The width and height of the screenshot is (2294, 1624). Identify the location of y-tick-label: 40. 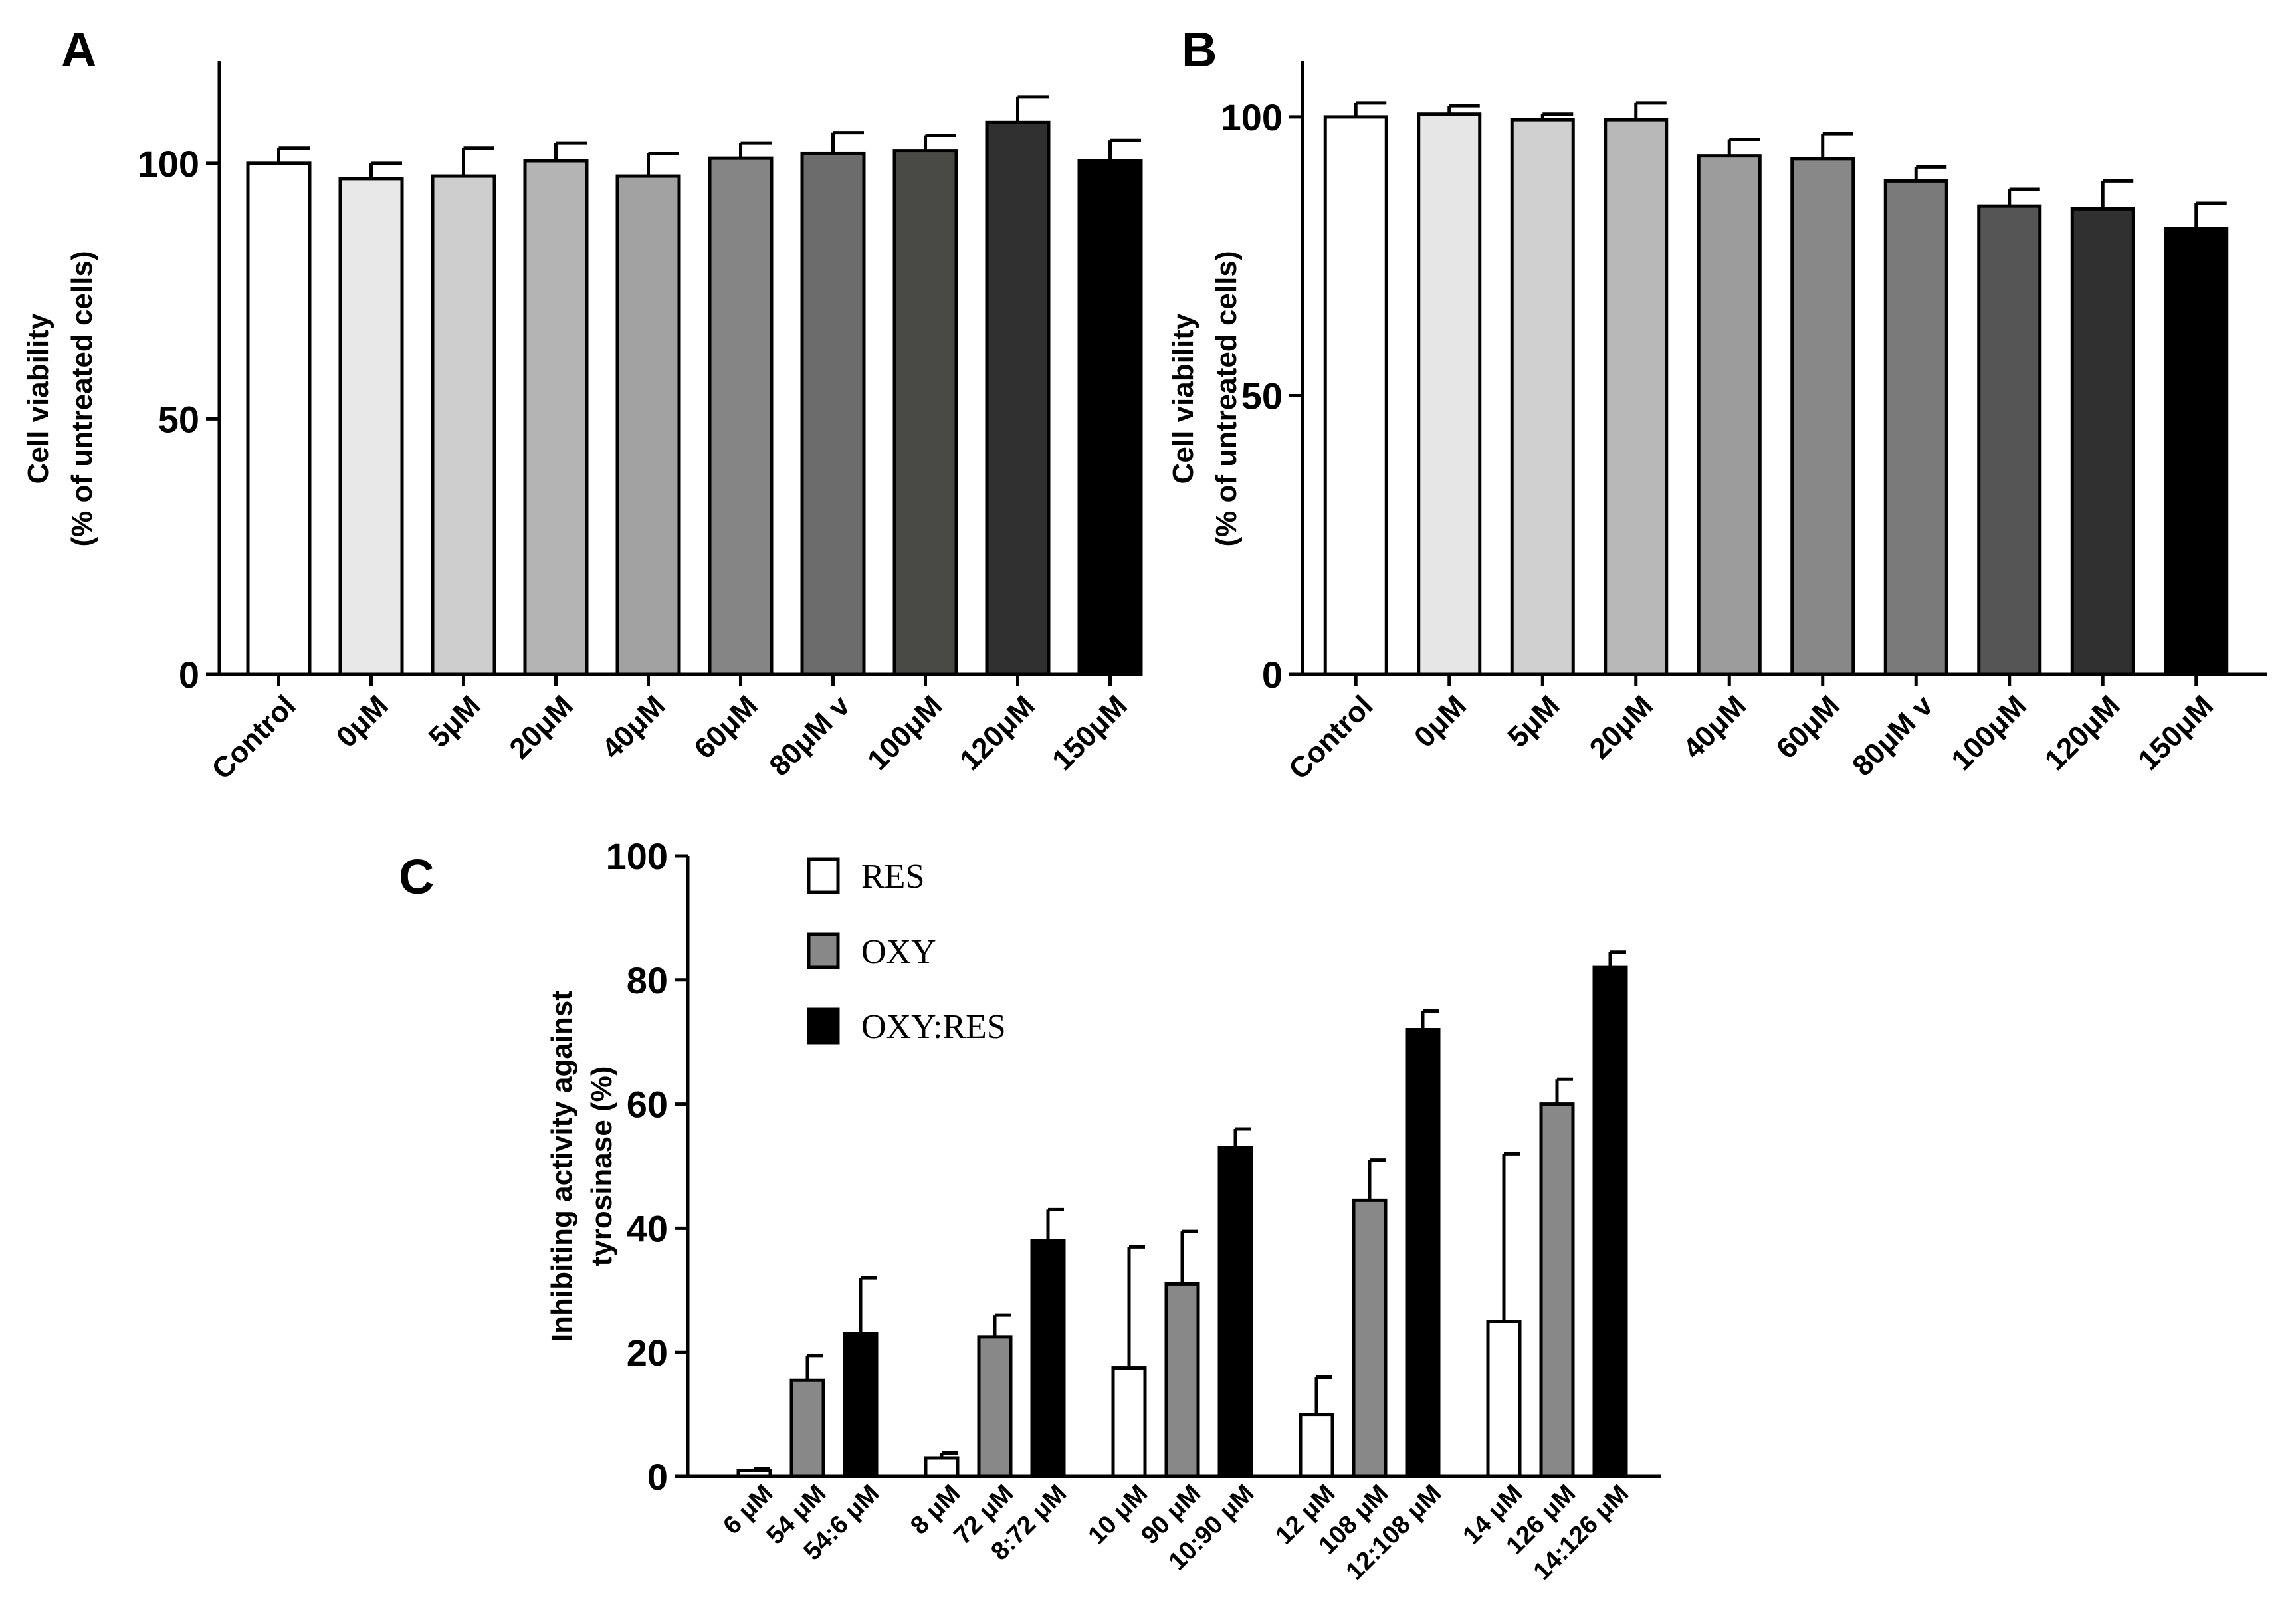
(647, 1228).